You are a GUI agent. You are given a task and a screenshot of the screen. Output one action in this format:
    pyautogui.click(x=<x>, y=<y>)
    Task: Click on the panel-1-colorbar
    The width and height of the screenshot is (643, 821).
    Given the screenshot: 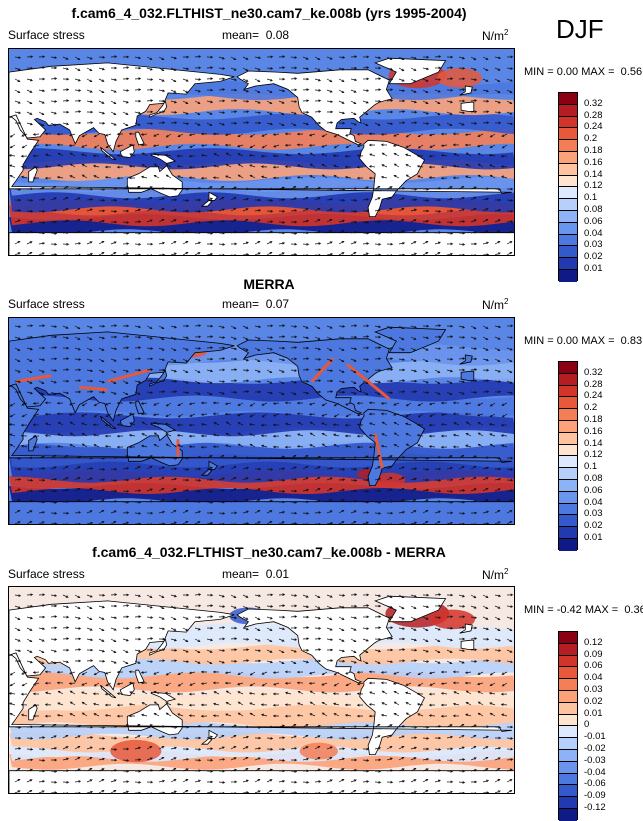 What is the action you would take?
    pyautogui.click(x=568, y=187)
    